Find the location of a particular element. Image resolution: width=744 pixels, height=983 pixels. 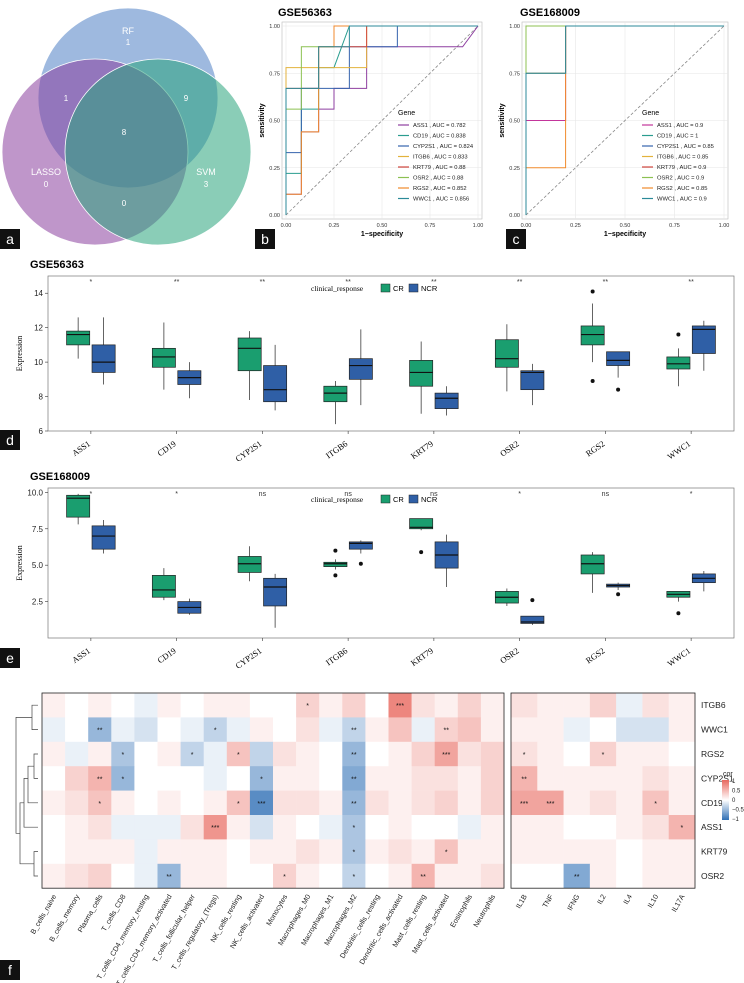

heatmap-row-label-ass1: ASS1 is located at coordinates (712, 827).